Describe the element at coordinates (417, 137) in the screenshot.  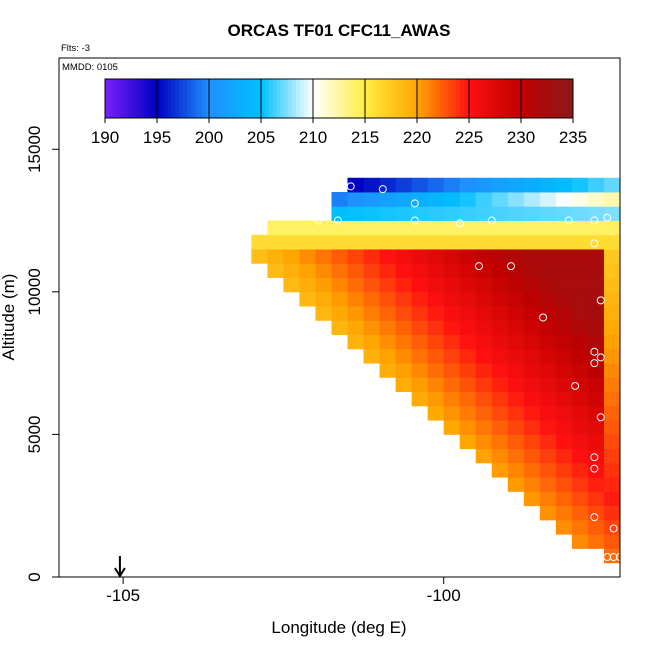
I see `colorbar-tick-label: 220` at that location.